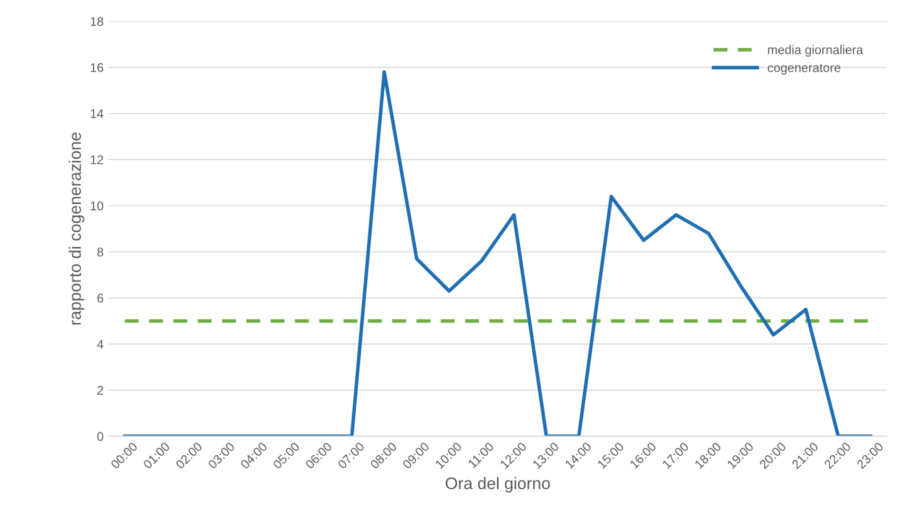 The height and width of the screenshot is (532, 905). What do you see at coordinates (97, 21) in the screenshot?
I see `y-tick-label: 18` at bounding box center [97, 21].